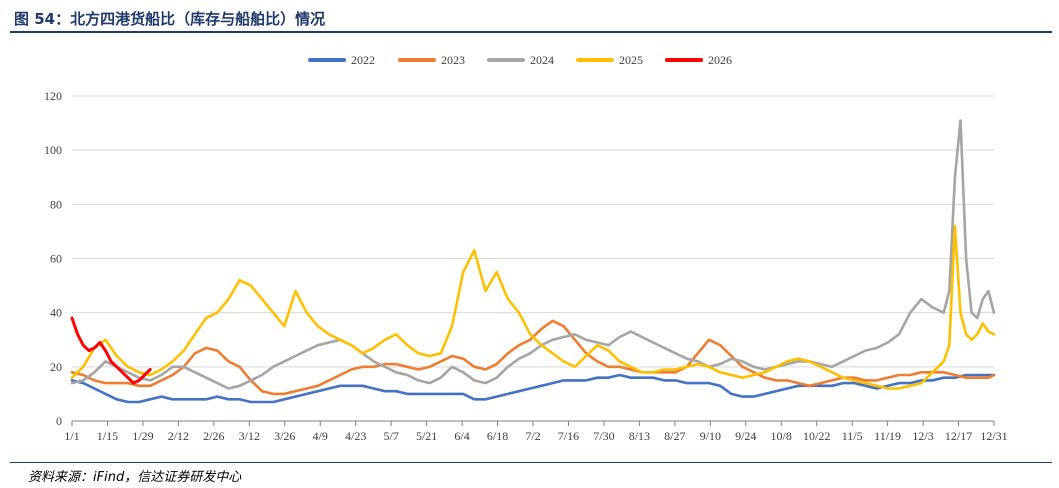  I want to click on title-rule, so click(531, 32).